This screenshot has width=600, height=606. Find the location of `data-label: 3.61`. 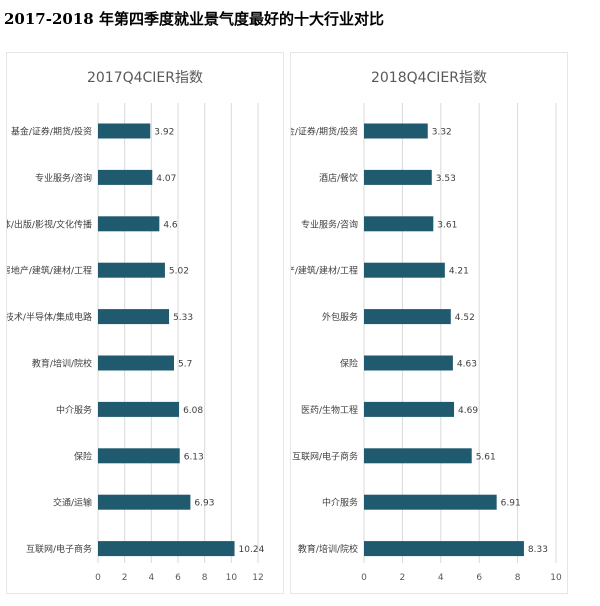

data-label: 3.61 is located at coordinates (447, 225).